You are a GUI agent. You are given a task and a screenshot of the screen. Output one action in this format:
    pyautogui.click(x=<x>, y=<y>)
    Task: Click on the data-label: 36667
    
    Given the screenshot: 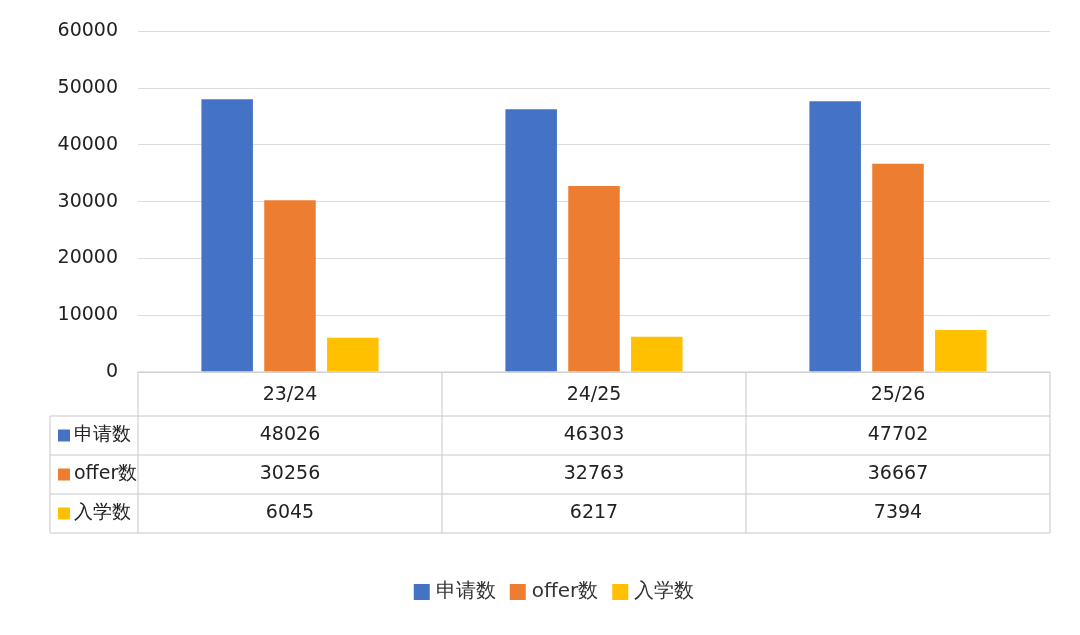 What is the action you would take?
    pyautogui.click(x=898, y=472)
    